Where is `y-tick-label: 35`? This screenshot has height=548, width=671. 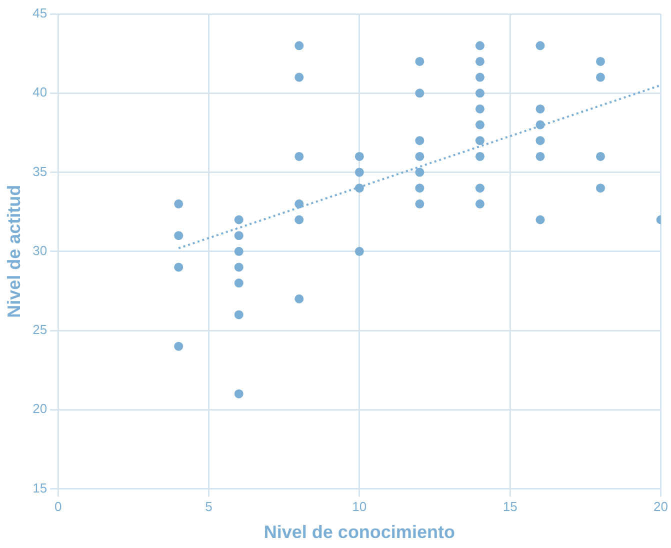
y-tick-label: 35 is located at coordinates (40, 171).